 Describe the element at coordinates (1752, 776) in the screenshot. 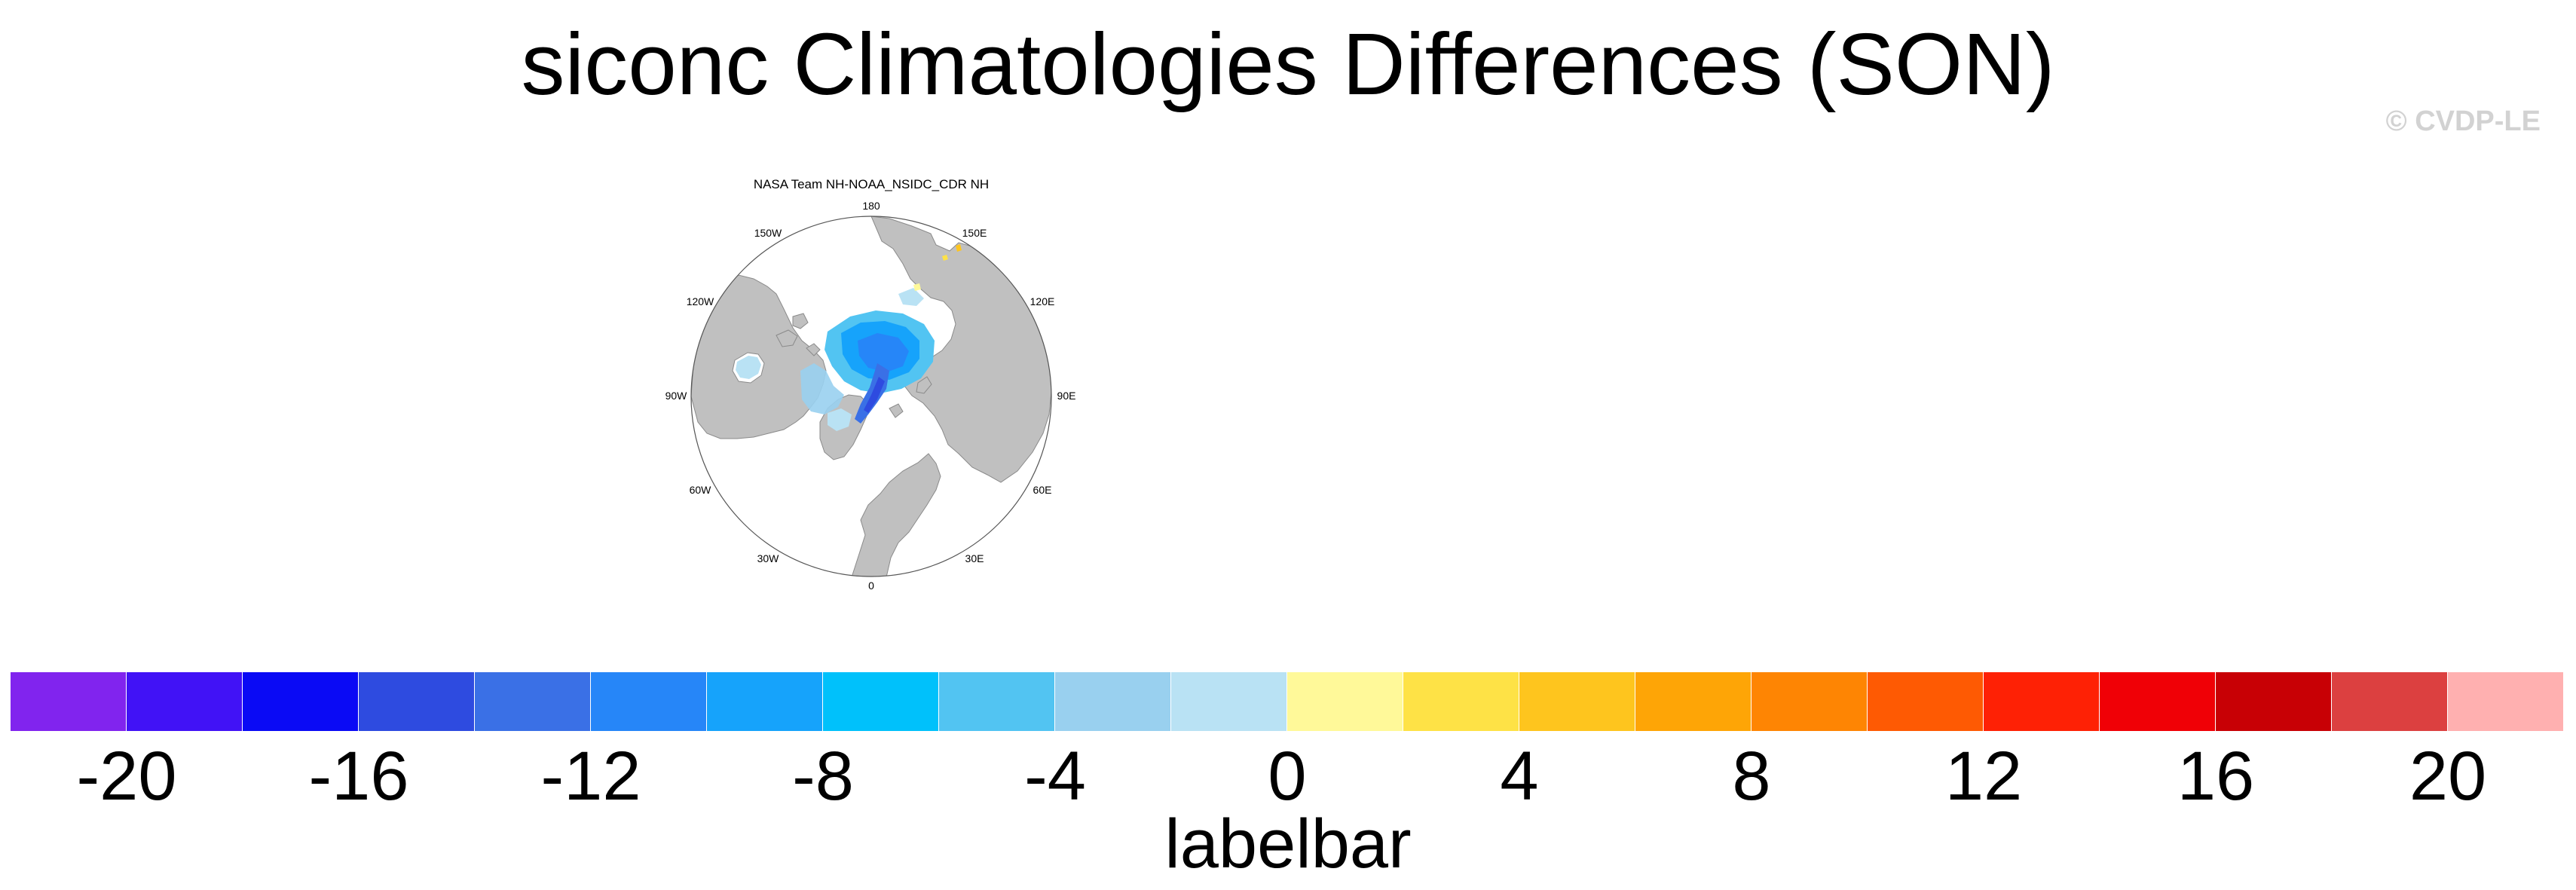

I see `colorbar-tick: 8` at that location.